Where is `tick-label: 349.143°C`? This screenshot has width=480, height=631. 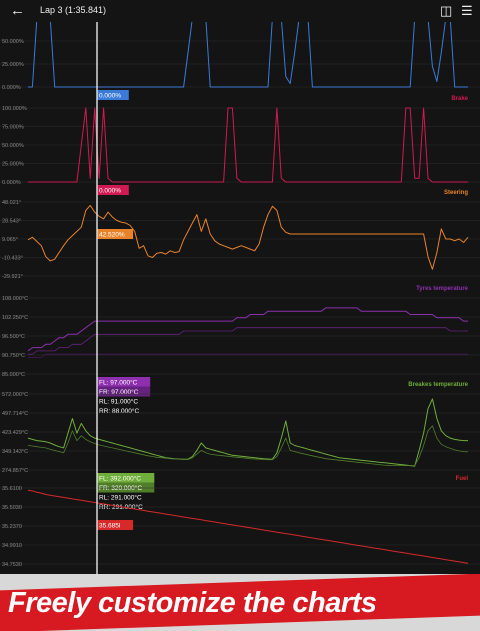 tick-label: 349.143°C is located at coordinates (15, 452).